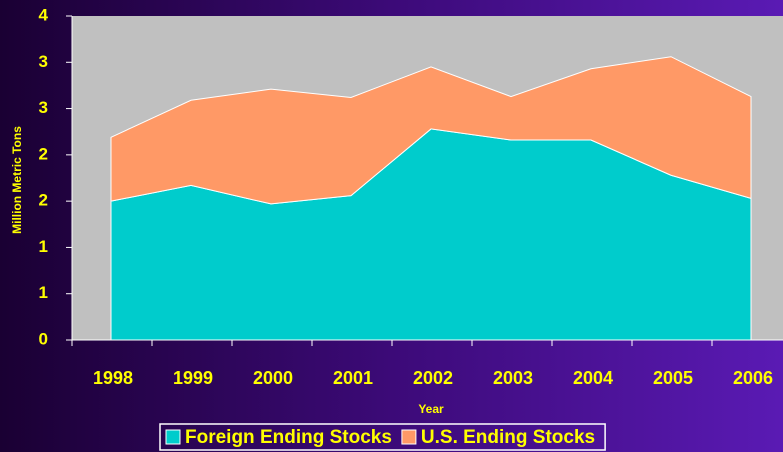 This screenshot has width=783, height=452. Describe the element at coordinates (753, 378) in the screenshot. I see `x-tick-label: 2006` at that location.